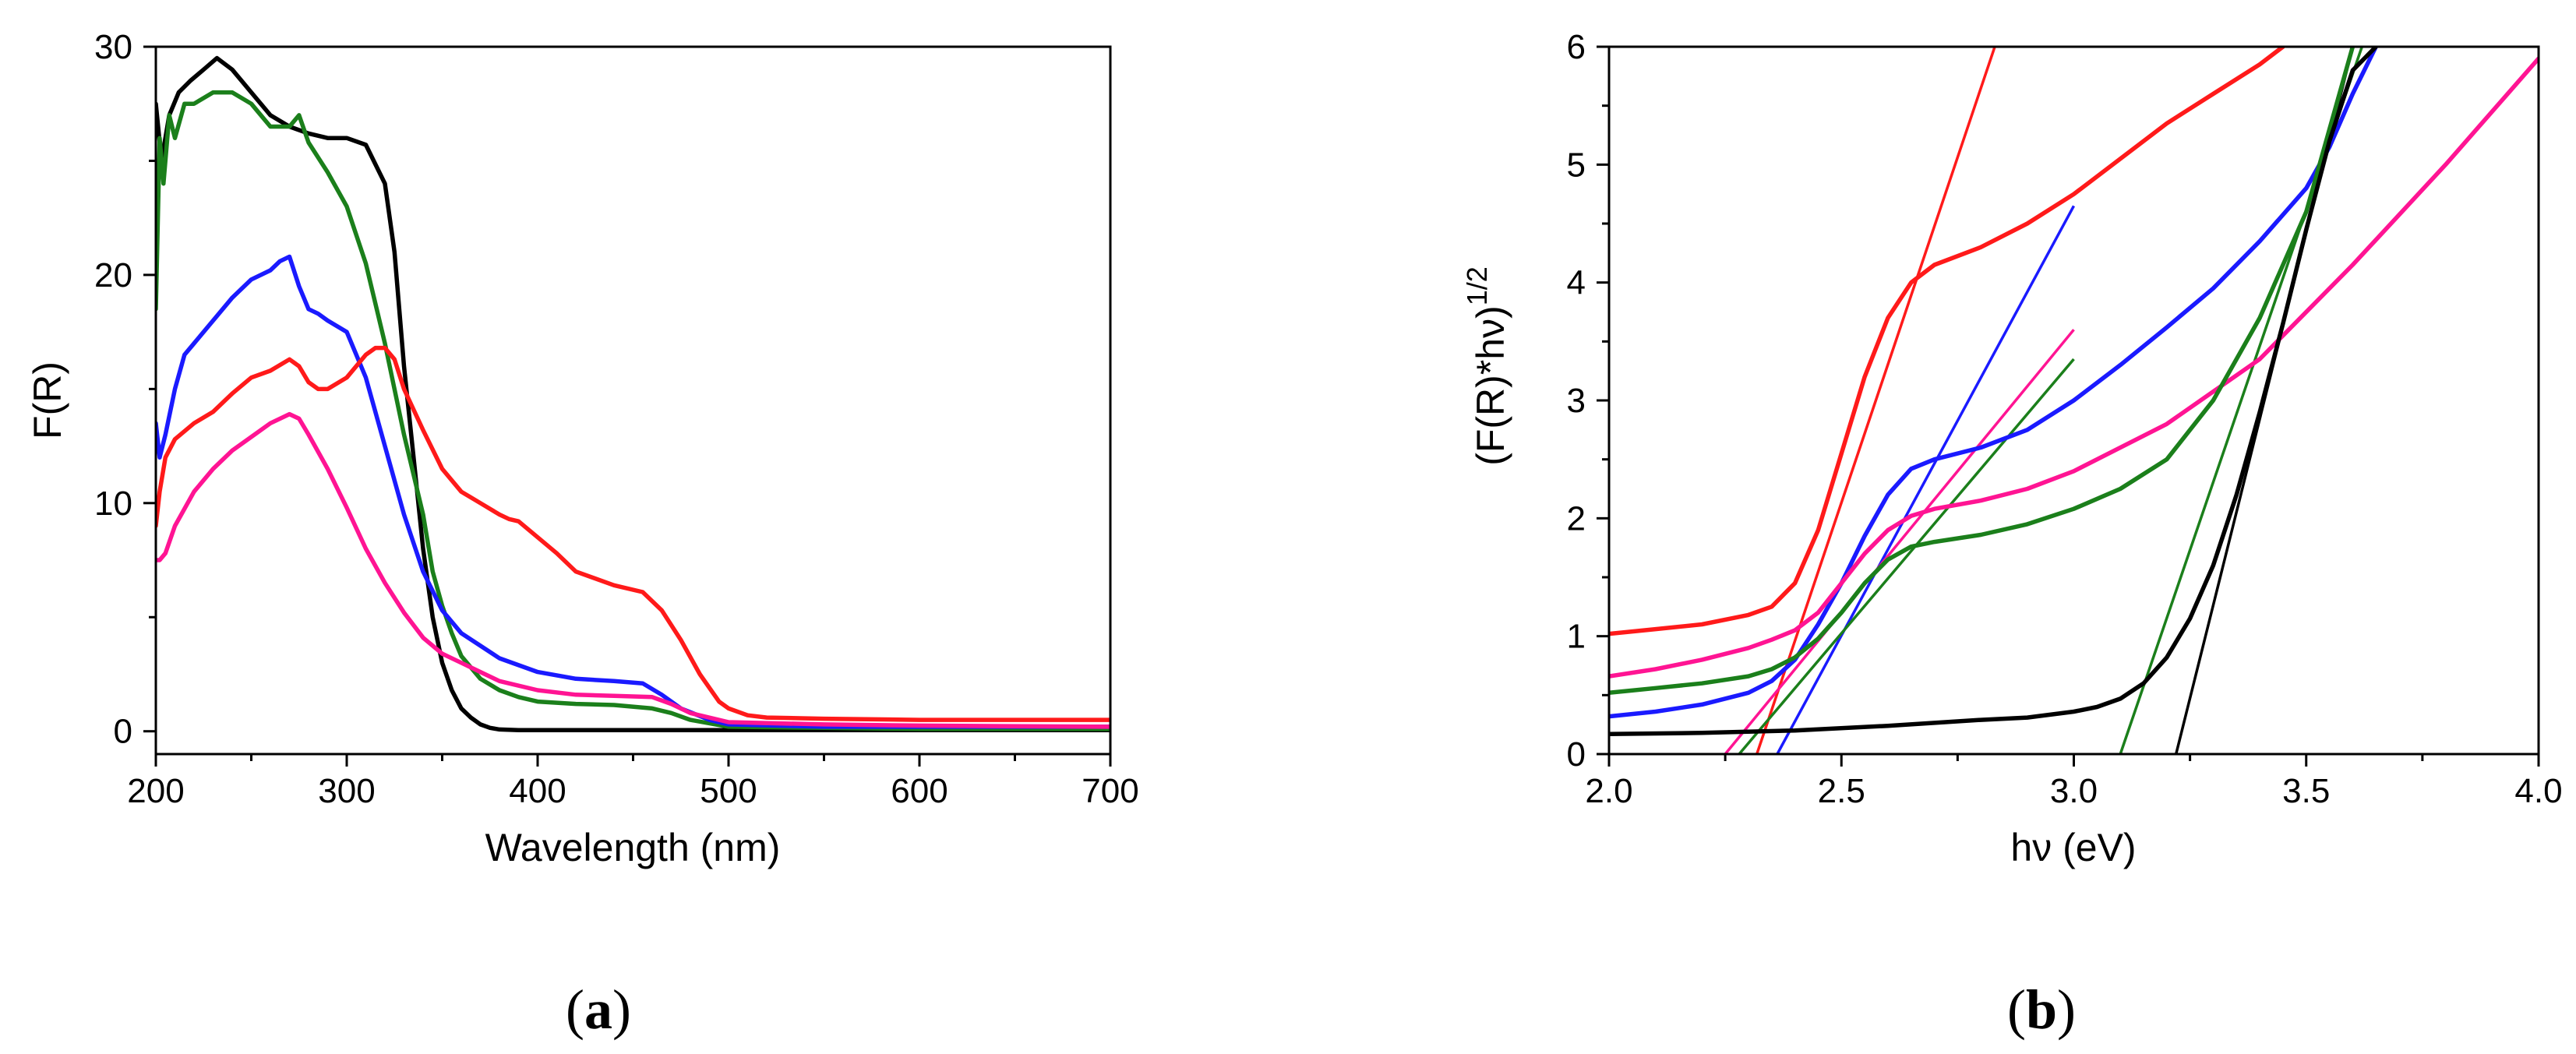 The image size is (2576, 1054). I want to click on x-tick-label: 700, so click(1110, 791).